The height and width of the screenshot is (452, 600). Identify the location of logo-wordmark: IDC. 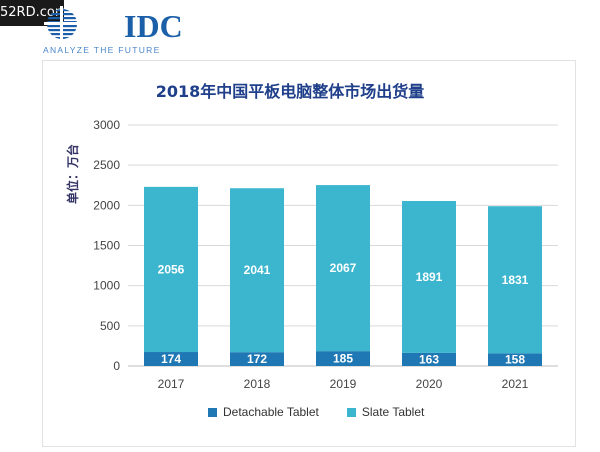
(153, 26).